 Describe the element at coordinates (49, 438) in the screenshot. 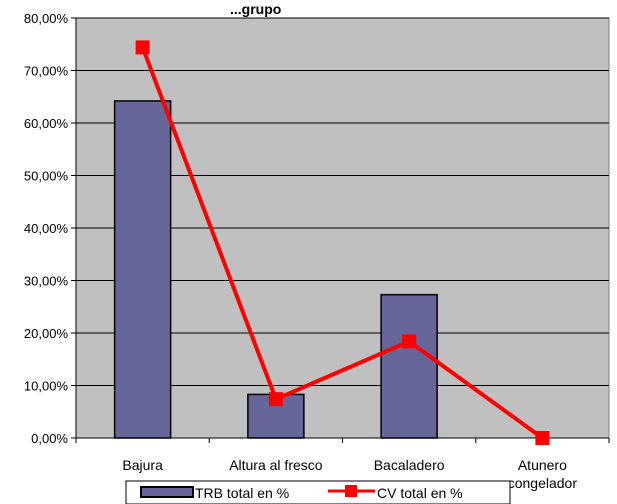

I see `y-tick-label: 0,00%` at that location.